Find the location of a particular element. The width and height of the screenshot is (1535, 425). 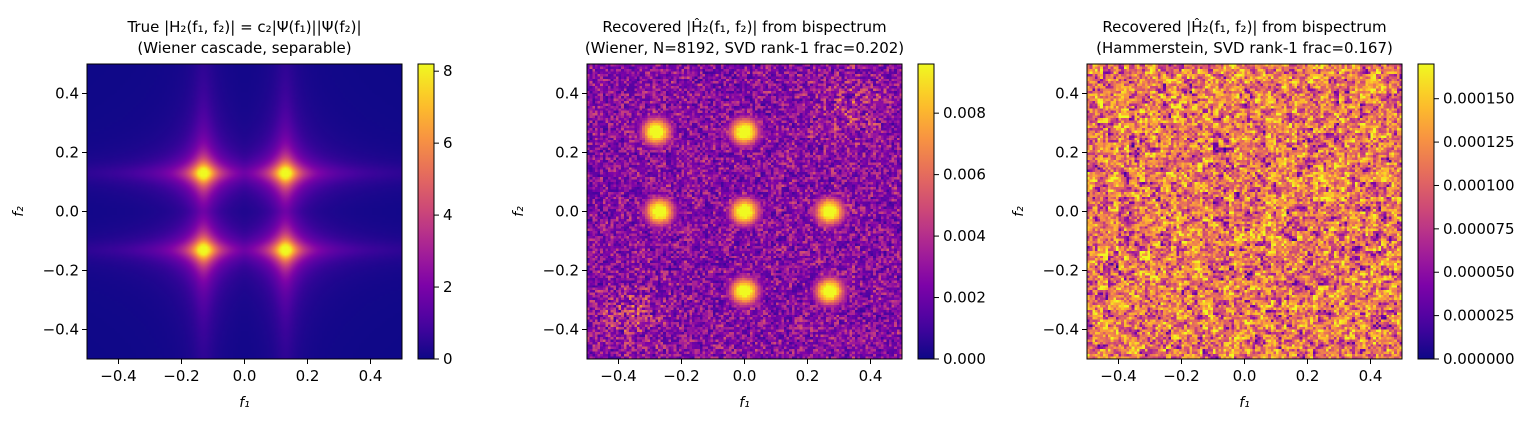

colorbar-tick-label: 0 is located at coordinates (448, 359).